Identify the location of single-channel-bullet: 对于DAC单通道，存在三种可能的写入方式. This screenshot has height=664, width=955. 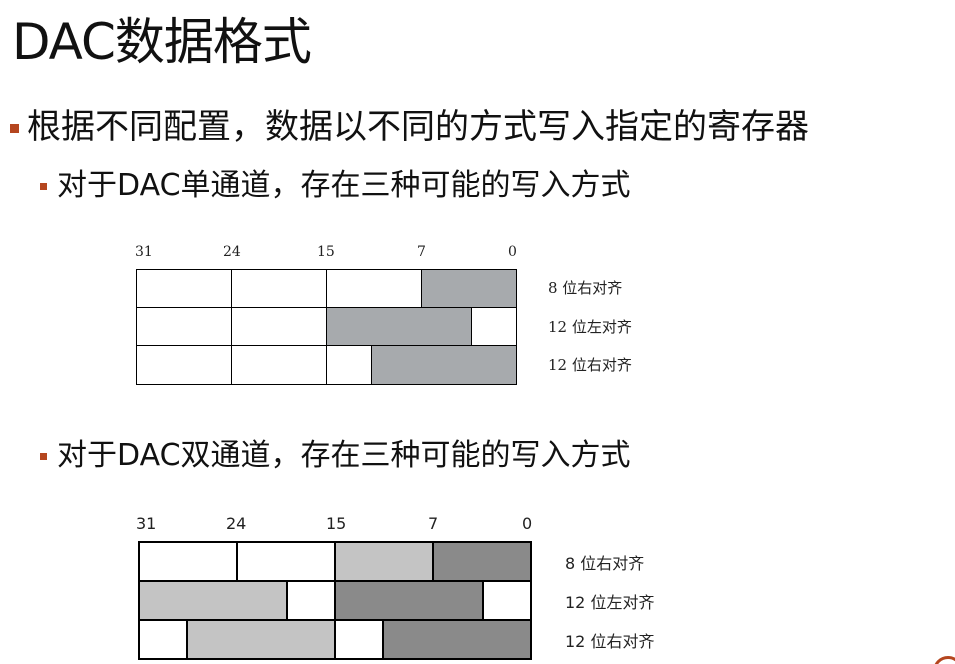
(335, 186).